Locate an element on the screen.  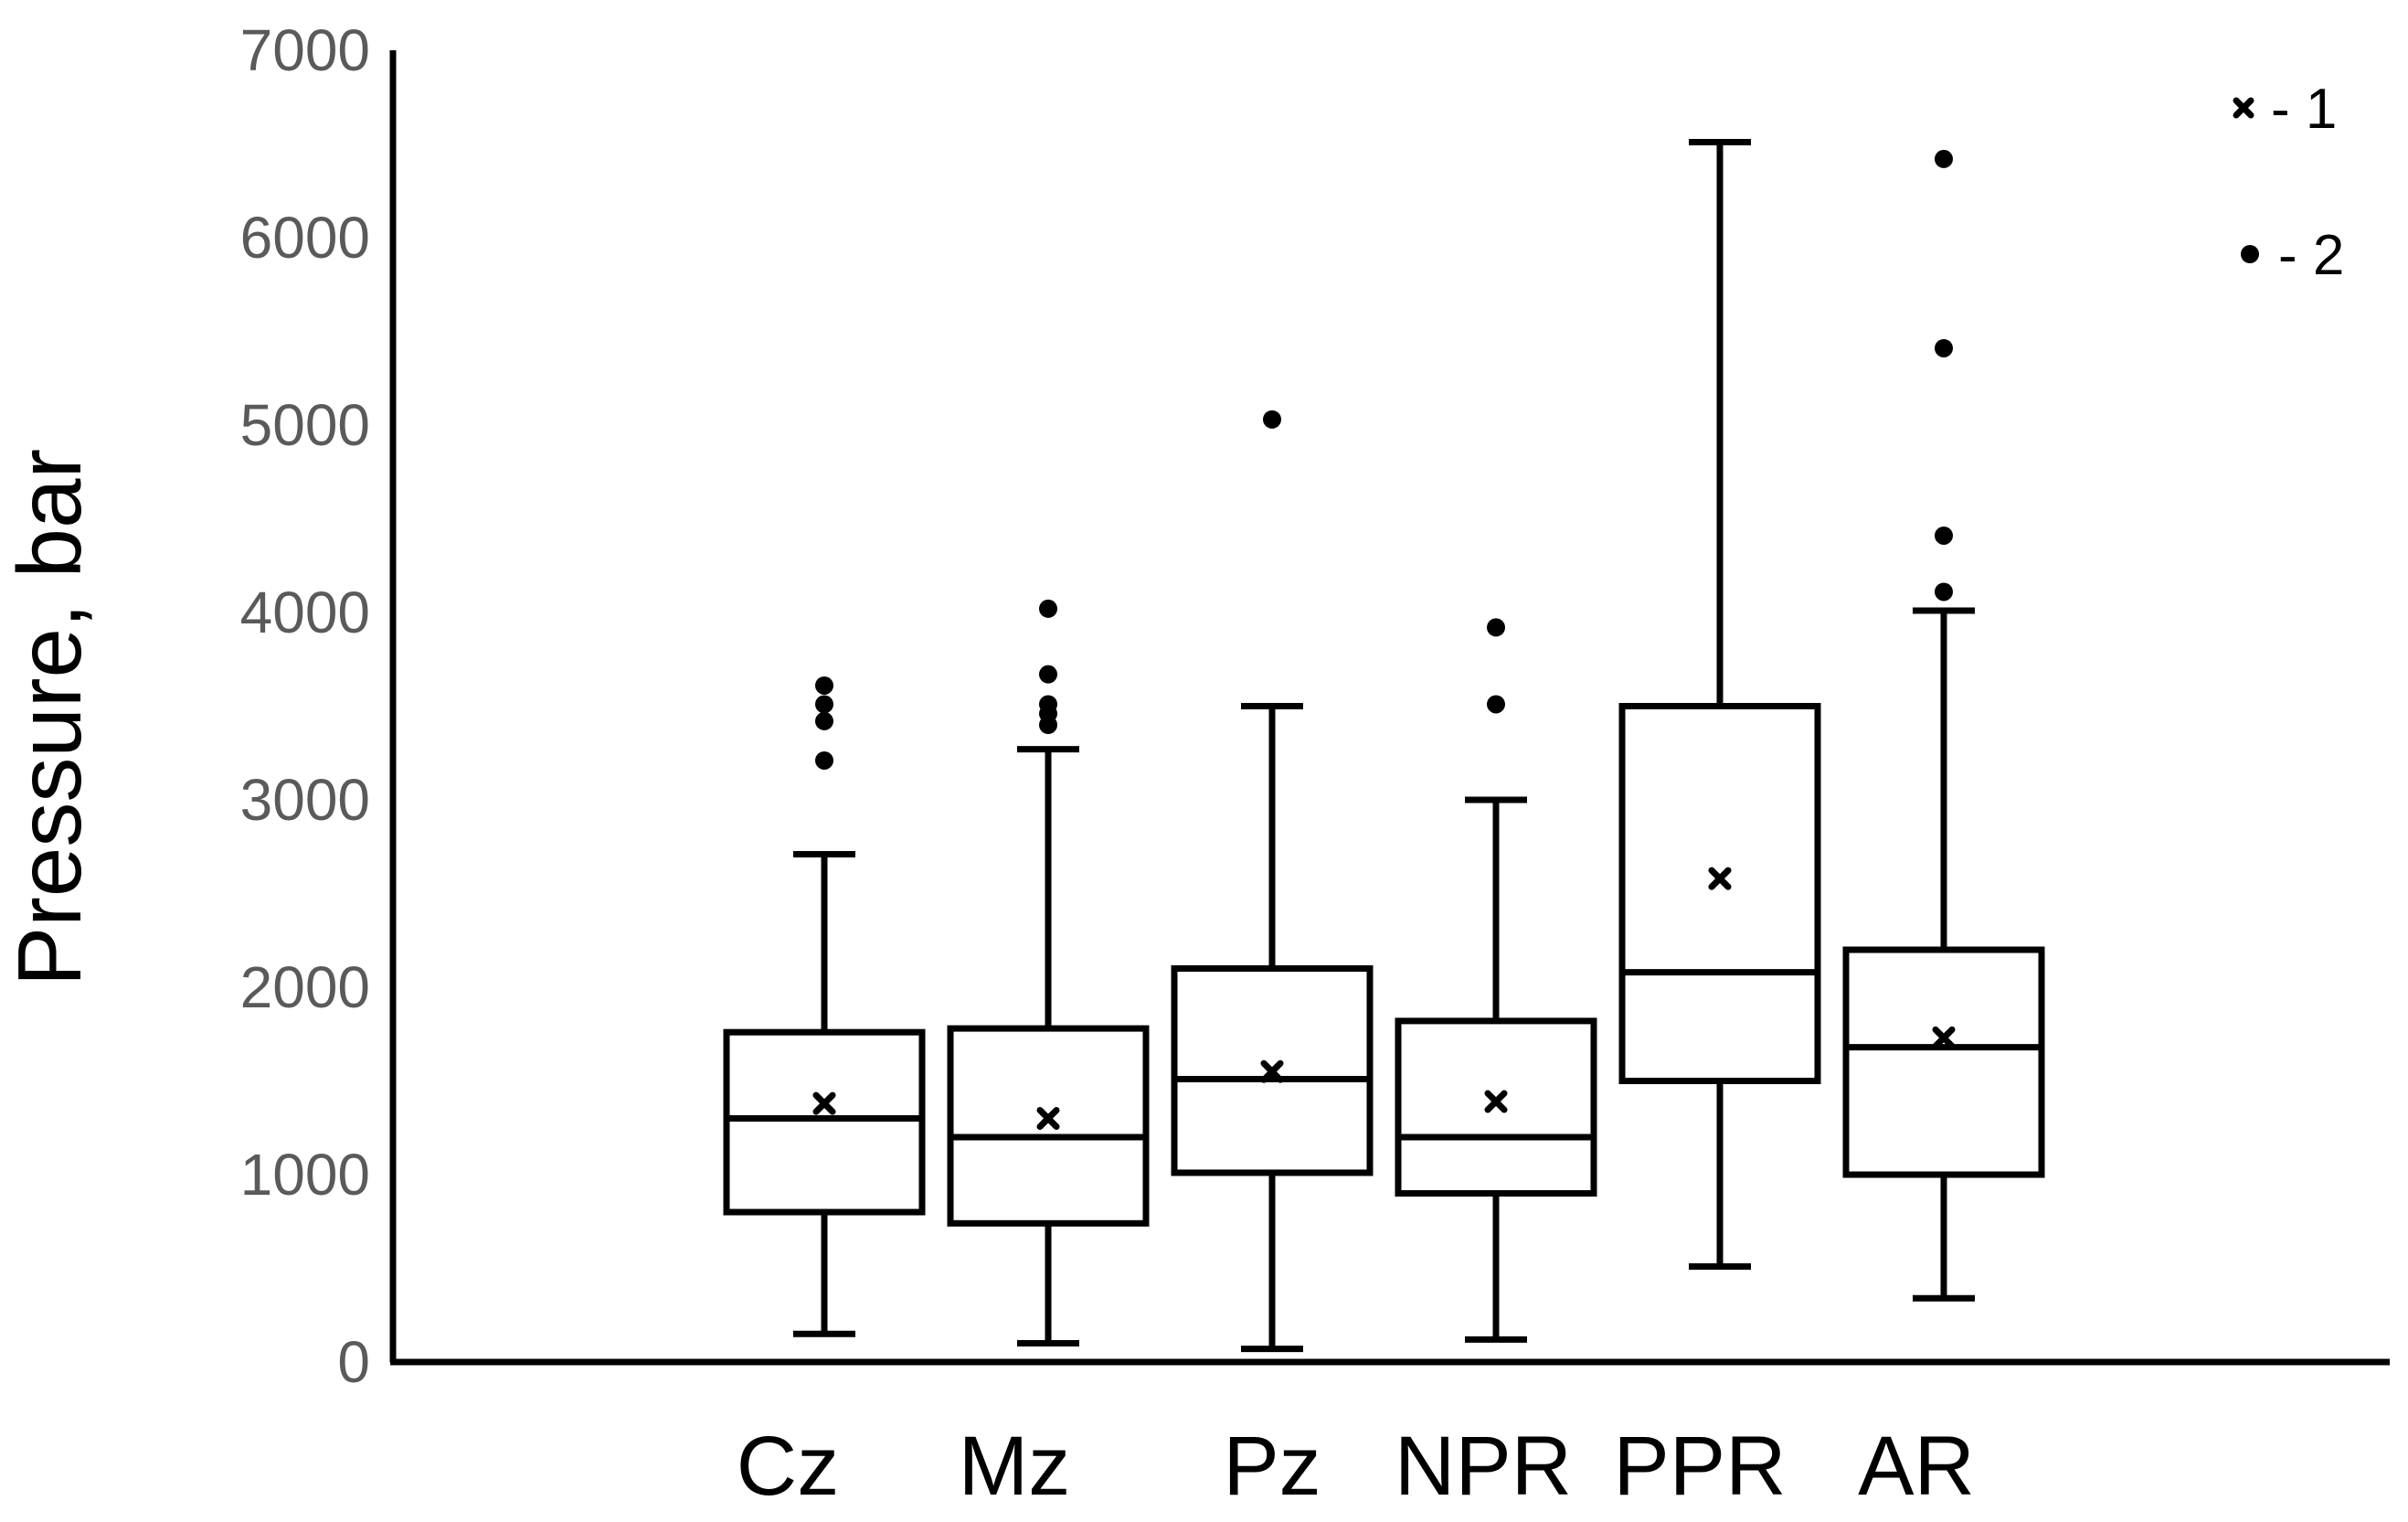
y-tick-label: 7000 is located at coordinates (305, 50).